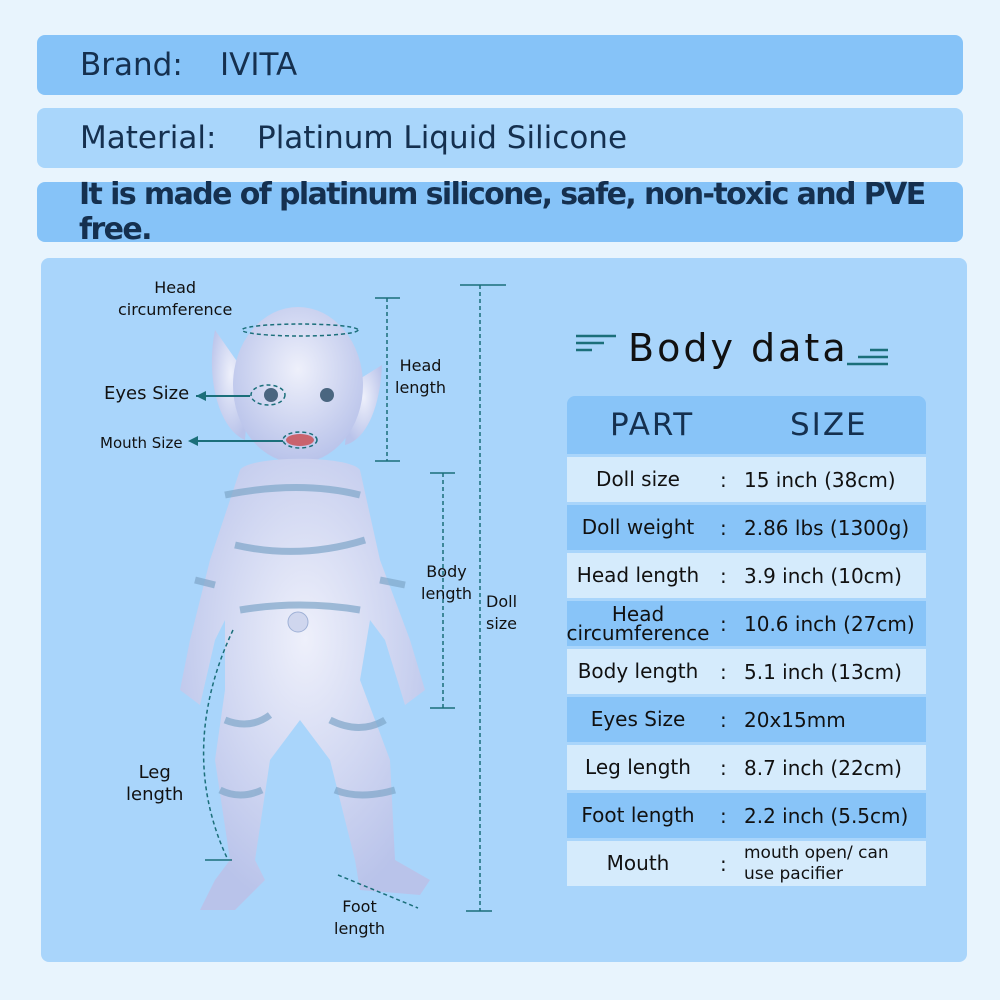 Image resolution: width=1000 pixels, height=1000 pixels. I want to click on row-size: 2.86 lbs (1300g), so click(827, 527).